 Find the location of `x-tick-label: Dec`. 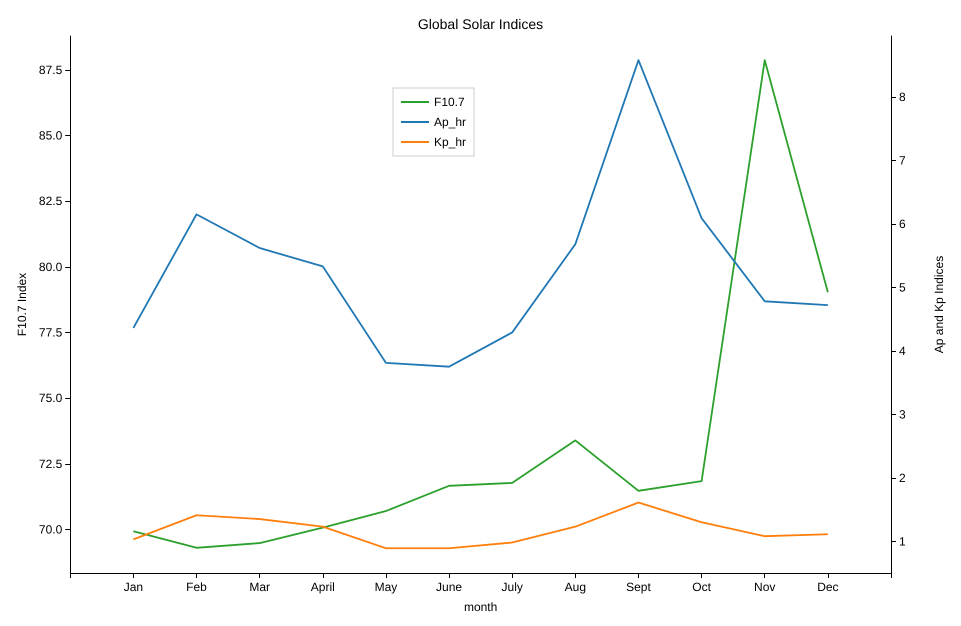

x-tick-label: Dec is located at coordinates (828, 587).